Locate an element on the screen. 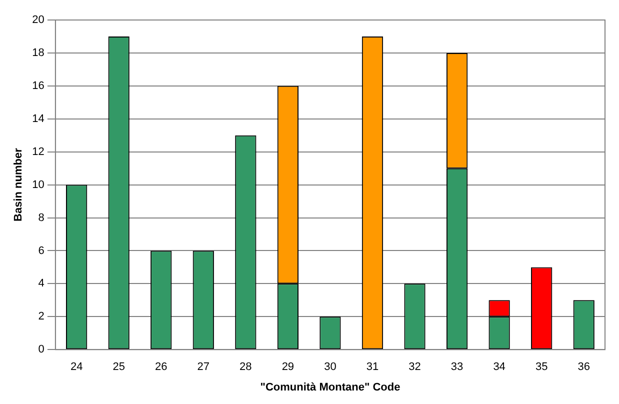  y-tick-label: 16 is located at coordinates (38, 86).